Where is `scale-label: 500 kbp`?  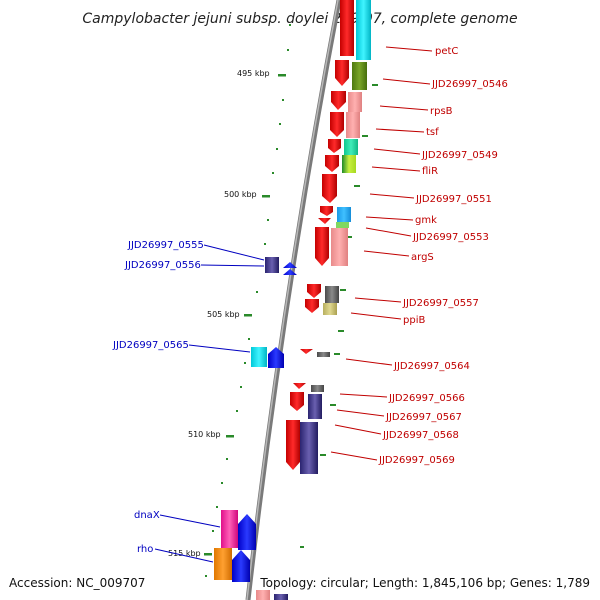
scale-label: 500 kbp is located at coordinates (240, 194).